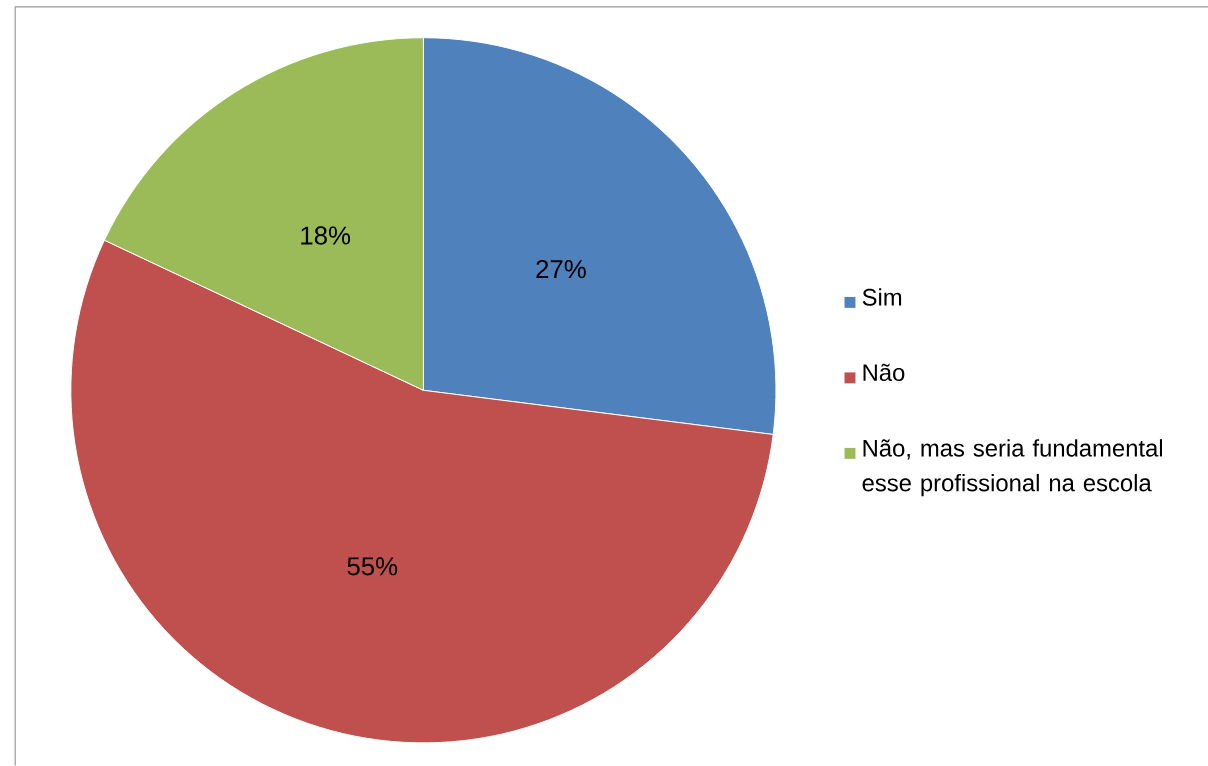  What do you see at coordinates (326, 235) in the screenshot?
I see `data-label: 18%` at bounding box center [326, 235].